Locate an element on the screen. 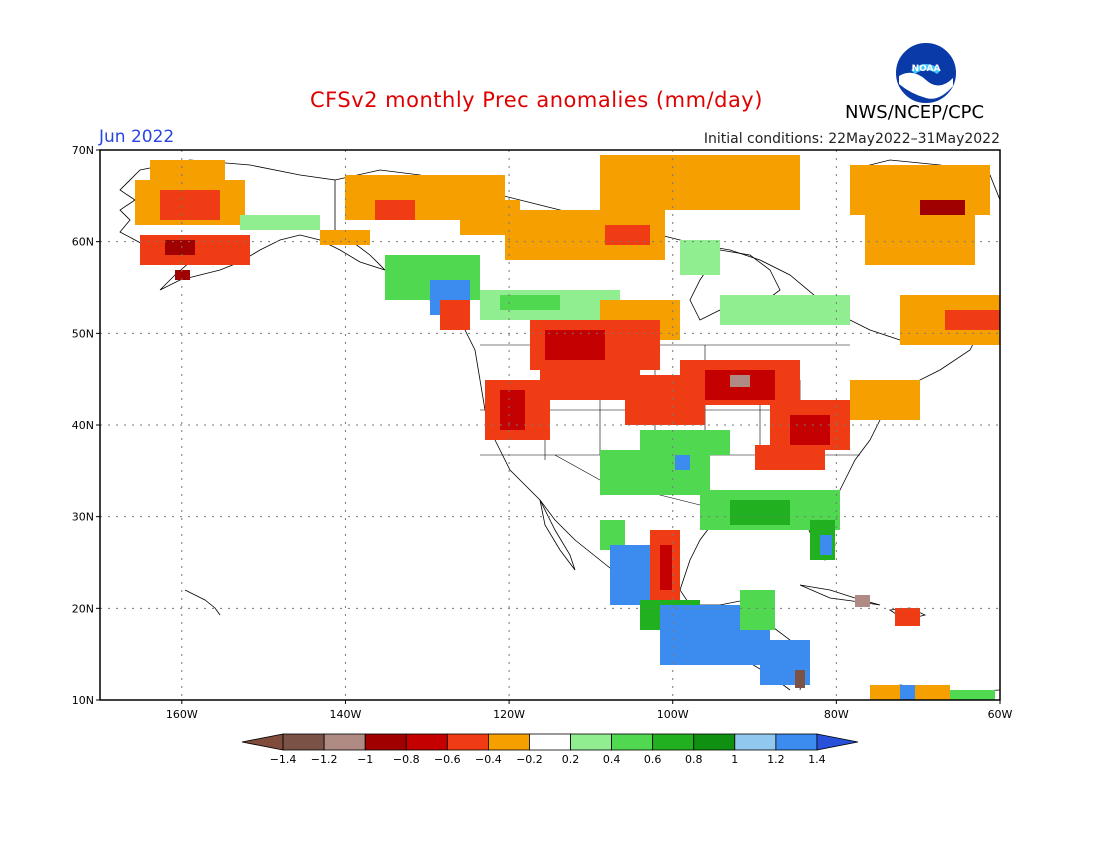 This screenshot has width=1100, height=850. lon-label: 80W is located at coordinates (836, 714).